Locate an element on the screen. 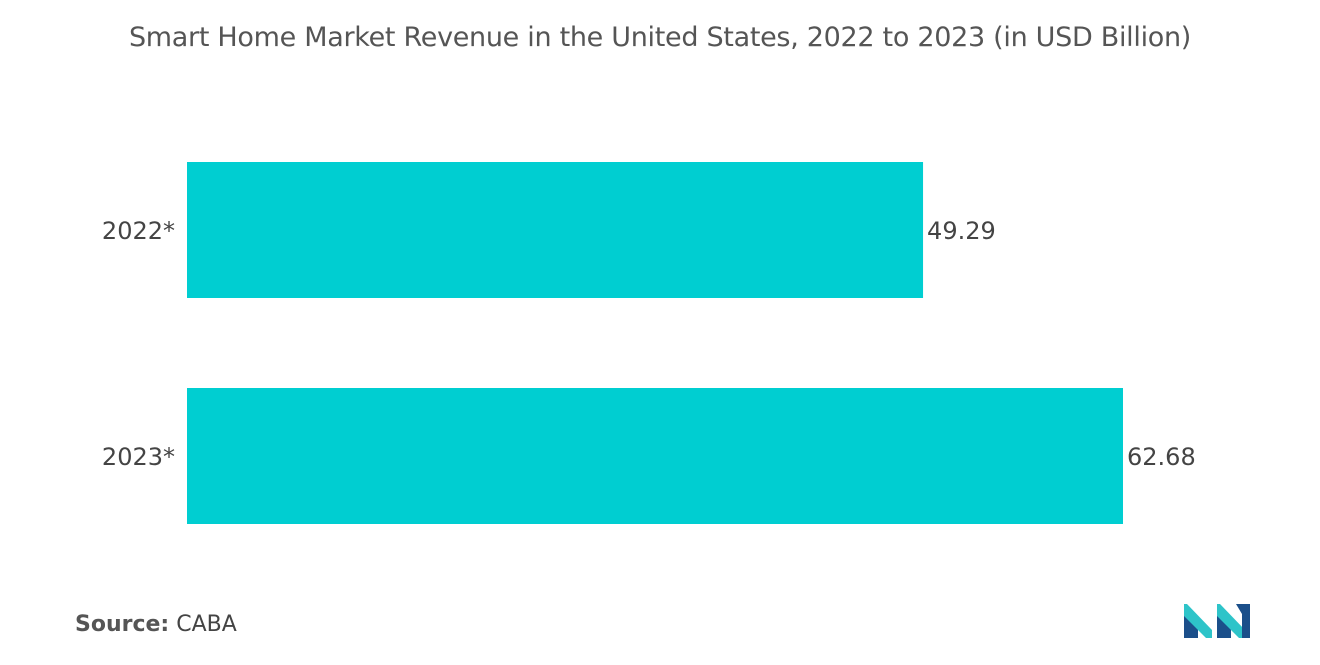 This screenshot has width=1320, height=665. source-line: Source: CABA is located at coordinates (156, 624).